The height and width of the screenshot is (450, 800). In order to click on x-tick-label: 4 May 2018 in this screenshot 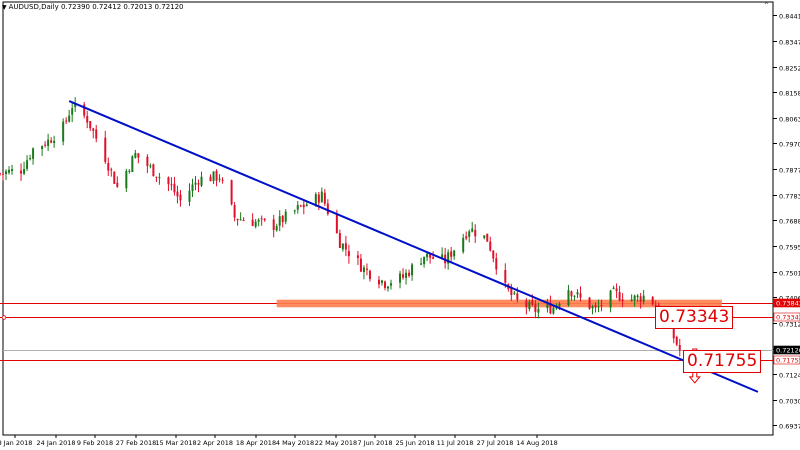, I will do `click(295, 443)`.